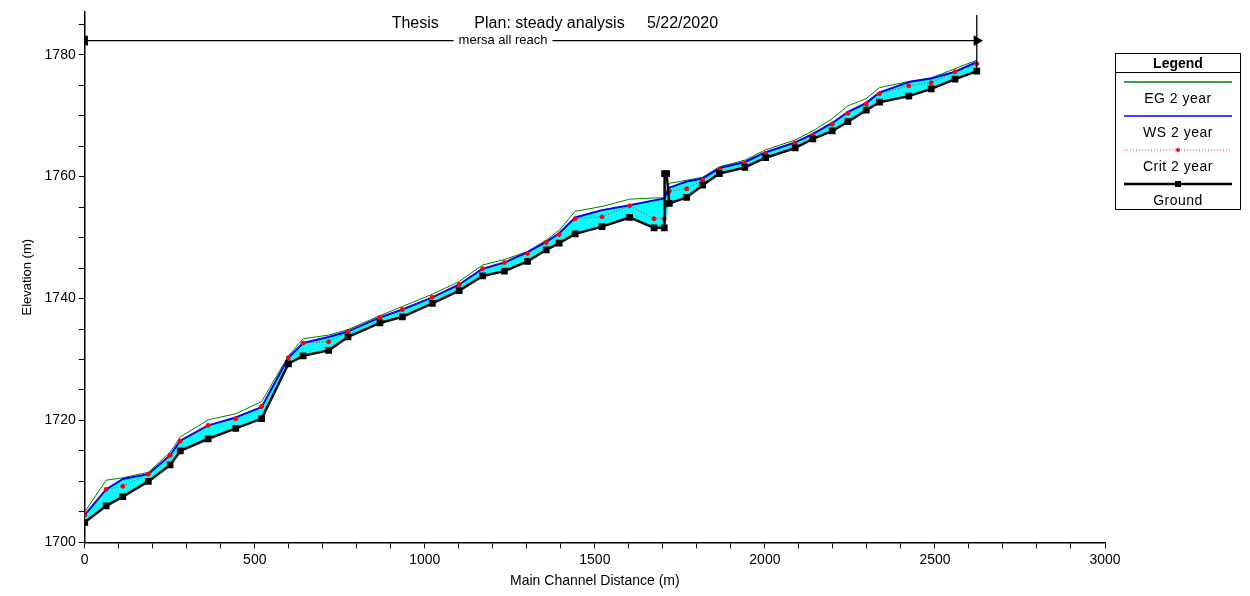 The image size is (1250, 596). Describe the element at coordinates (84, 558) in the screenshot. I see `x-tick-label: 0` at that location.